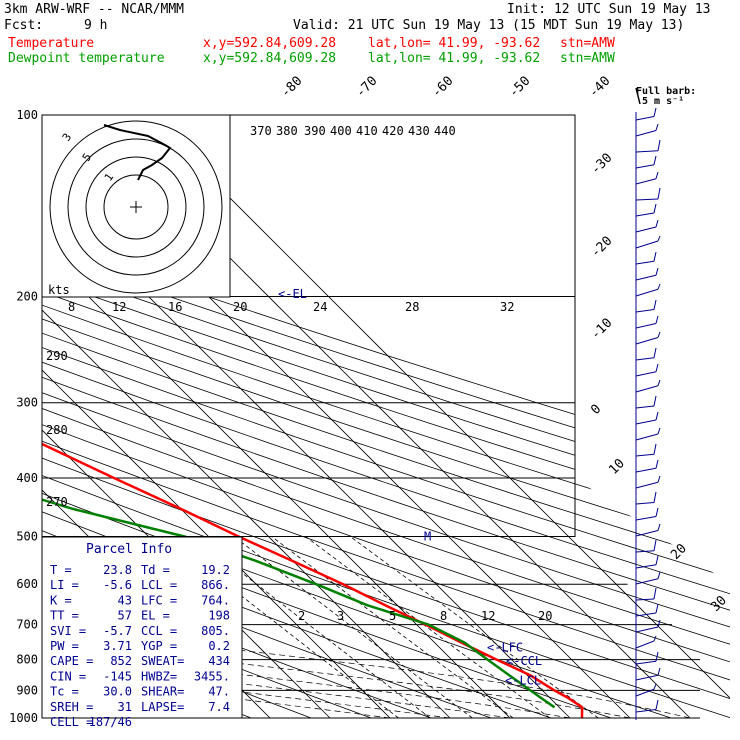 The width and height of the screenshot is (740, 740). I want to click on parcel-info-cell: EL =, so click(155, 616).